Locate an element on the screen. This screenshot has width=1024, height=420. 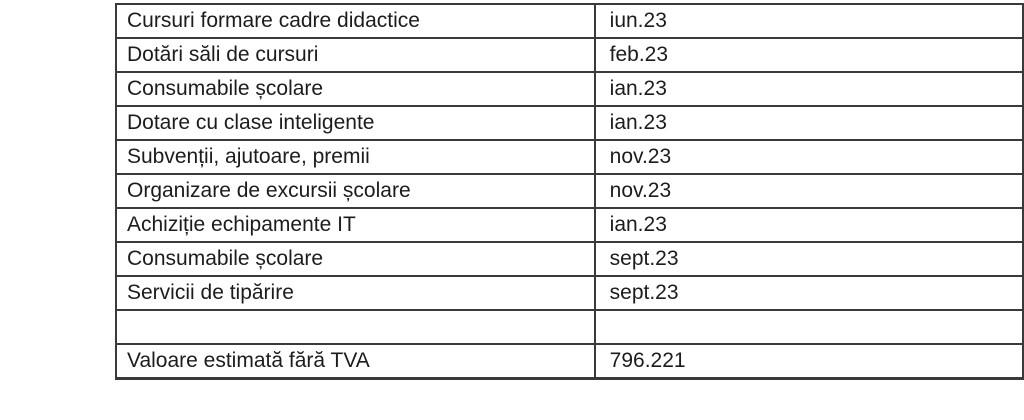
item-label-cell: Valoare estimată fără TVA is located at coordinates (355, 361).